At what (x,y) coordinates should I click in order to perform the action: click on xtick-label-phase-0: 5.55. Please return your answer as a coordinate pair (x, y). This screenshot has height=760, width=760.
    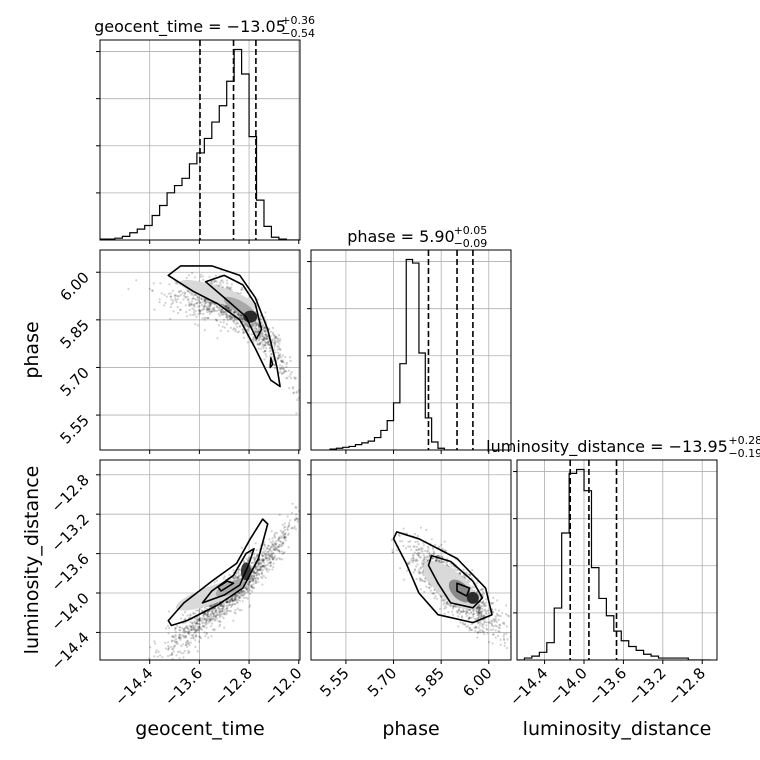
    Looking at the image, I should click on (334, 682).